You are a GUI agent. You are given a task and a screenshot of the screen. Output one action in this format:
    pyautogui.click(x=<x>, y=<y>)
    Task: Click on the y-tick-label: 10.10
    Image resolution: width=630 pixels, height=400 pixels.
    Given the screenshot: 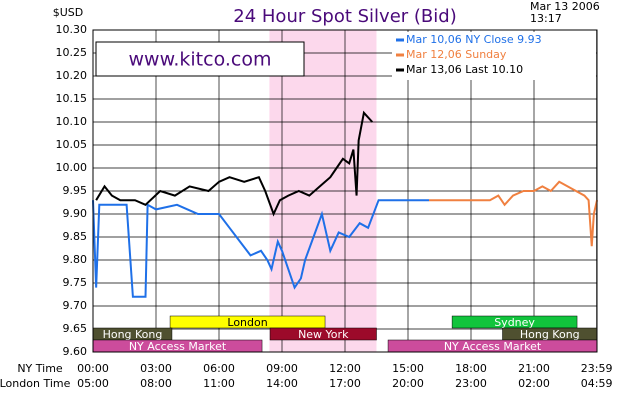 What is the action you would take?
    pyautogui.click(x=72, y=121)
    